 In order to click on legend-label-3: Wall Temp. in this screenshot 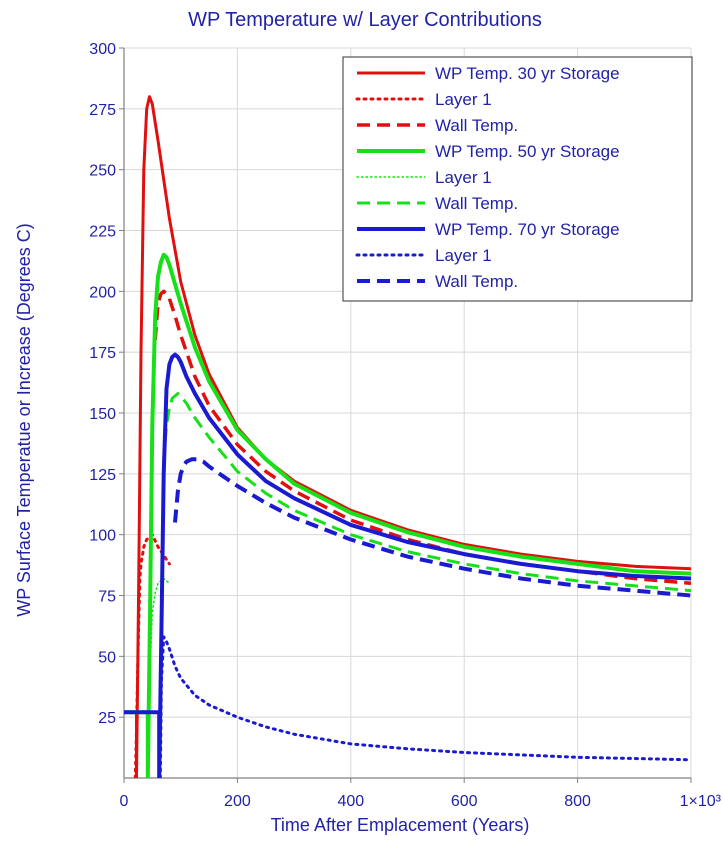, I will do `click(476, 125)`.